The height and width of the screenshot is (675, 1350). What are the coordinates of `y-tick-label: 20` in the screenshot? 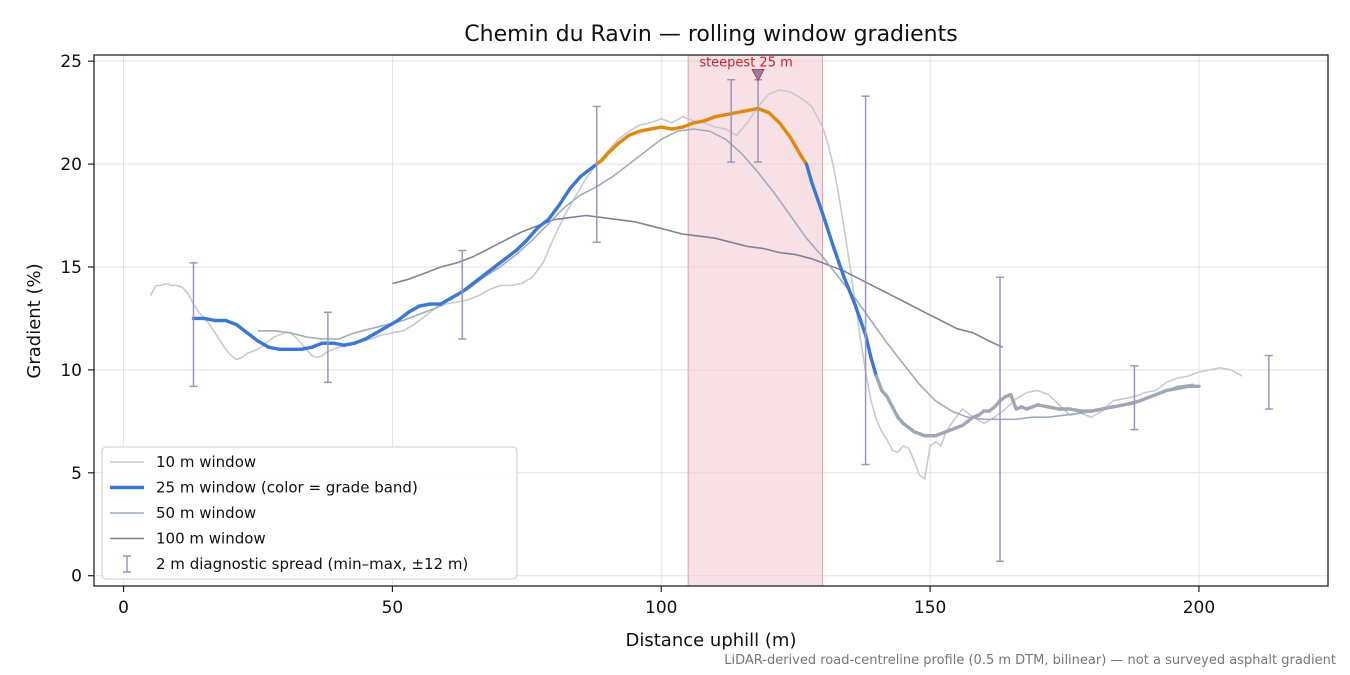 It's located at (71, 165).